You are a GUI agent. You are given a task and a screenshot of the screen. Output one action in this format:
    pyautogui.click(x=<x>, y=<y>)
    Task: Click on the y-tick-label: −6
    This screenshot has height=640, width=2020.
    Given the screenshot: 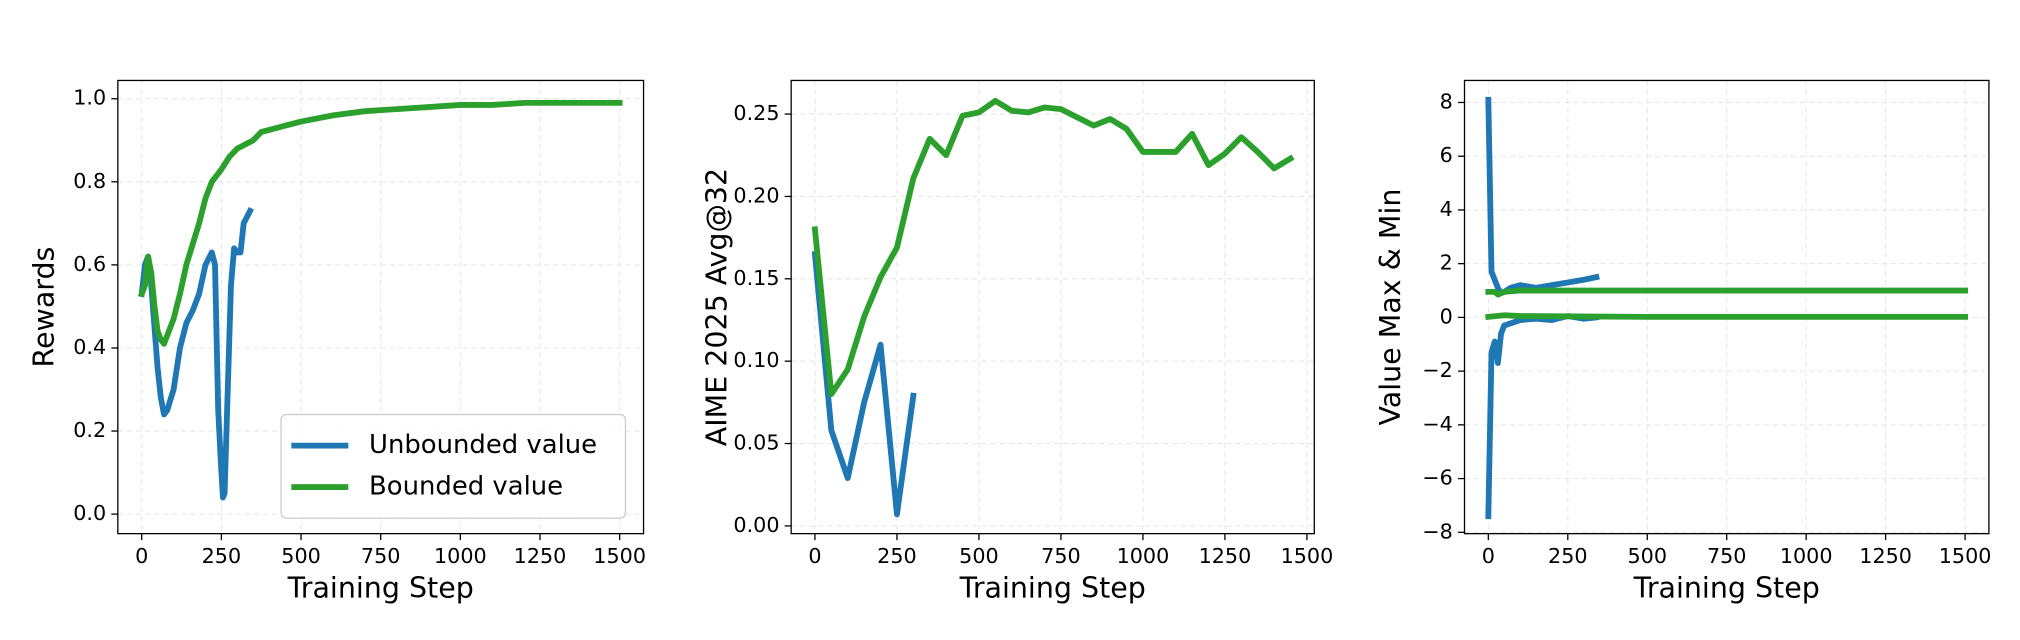 What is the action you would take?
    pyautogui.click(x=1437, y=478)
    